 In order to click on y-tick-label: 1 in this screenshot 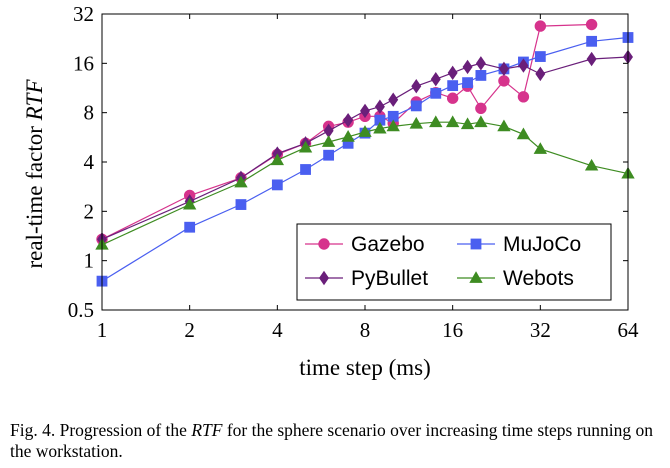, I will do `click(89, 261)`.